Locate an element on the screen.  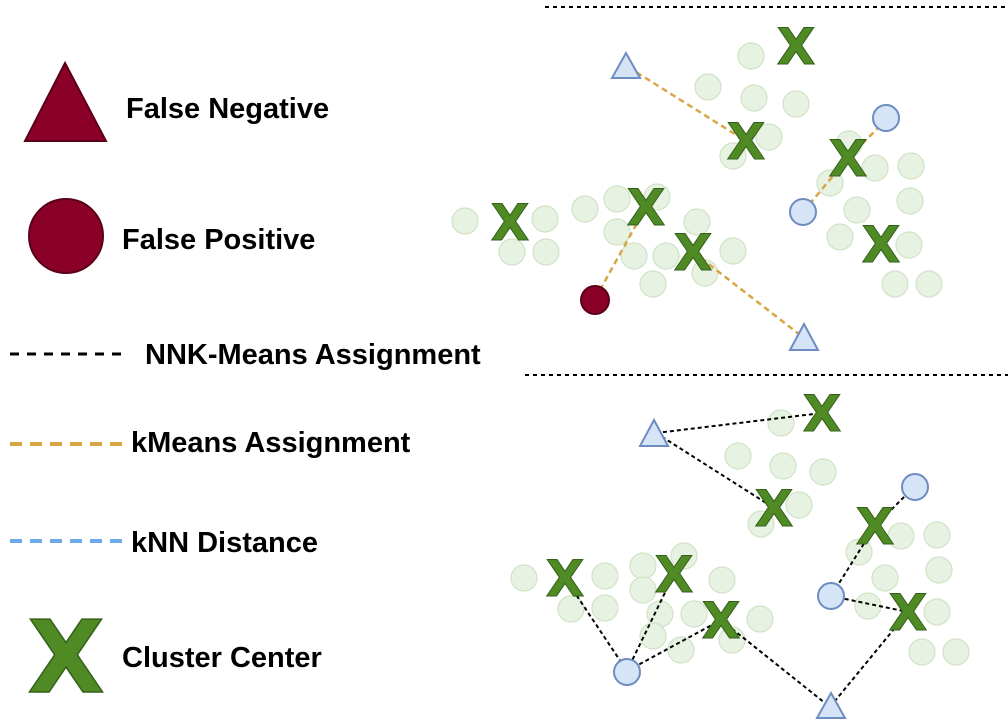
legend-false-positive-label: False Positive is located at coordinates (218, 240).